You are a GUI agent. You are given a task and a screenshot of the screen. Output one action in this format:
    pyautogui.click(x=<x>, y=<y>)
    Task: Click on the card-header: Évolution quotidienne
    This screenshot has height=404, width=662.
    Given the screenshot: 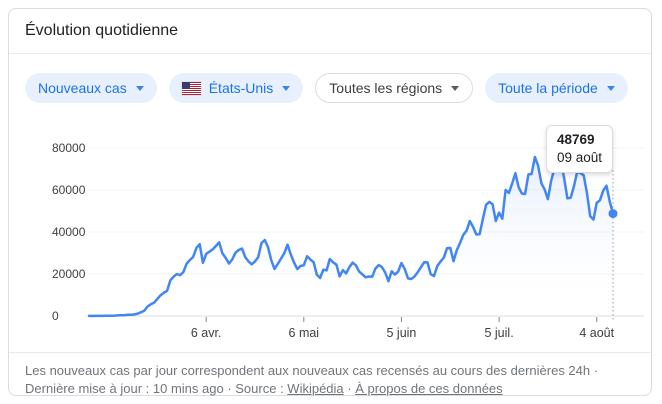 What is the action you would take?
    pyautogui.click(x=330, y=31)
    